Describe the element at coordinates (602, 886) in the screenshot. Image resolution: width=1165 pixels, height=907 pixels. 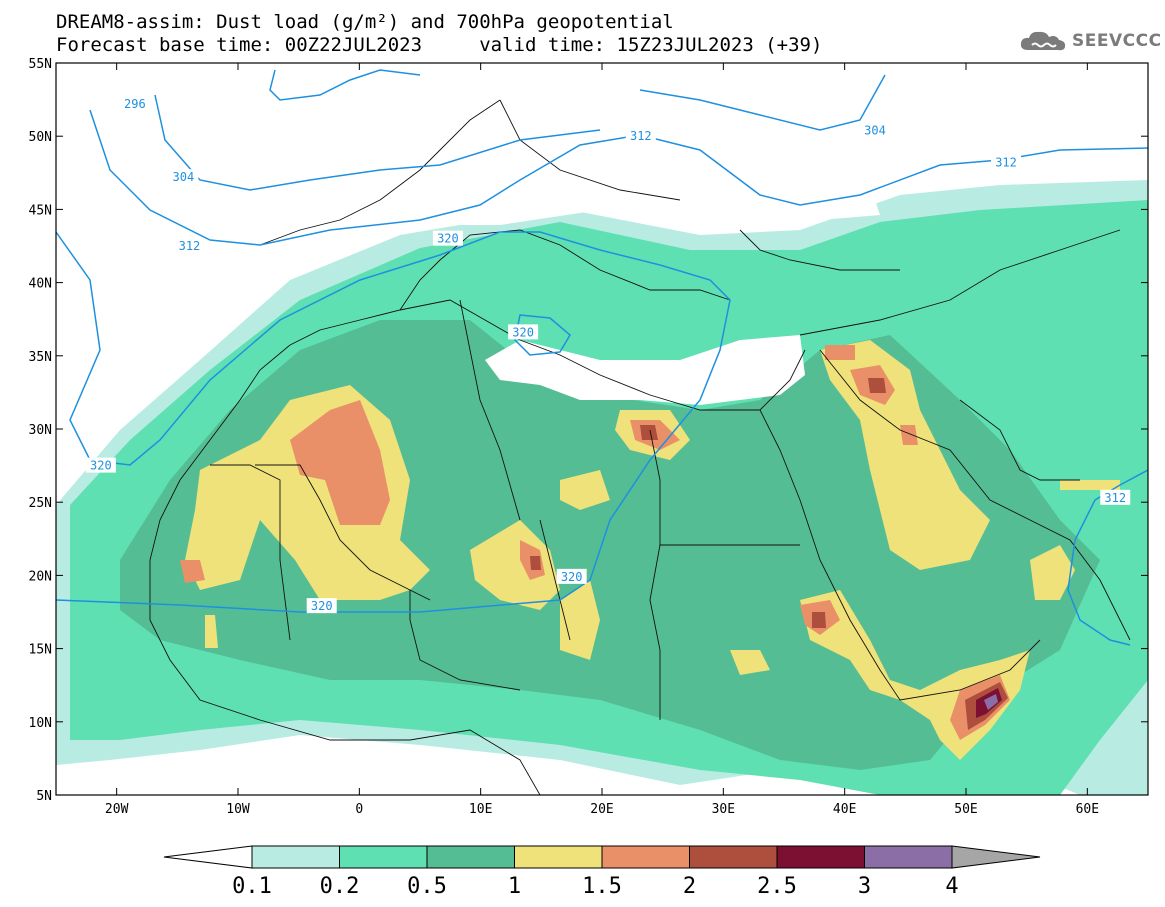
I see `colorbar-tick-label: 1.5` at that location.